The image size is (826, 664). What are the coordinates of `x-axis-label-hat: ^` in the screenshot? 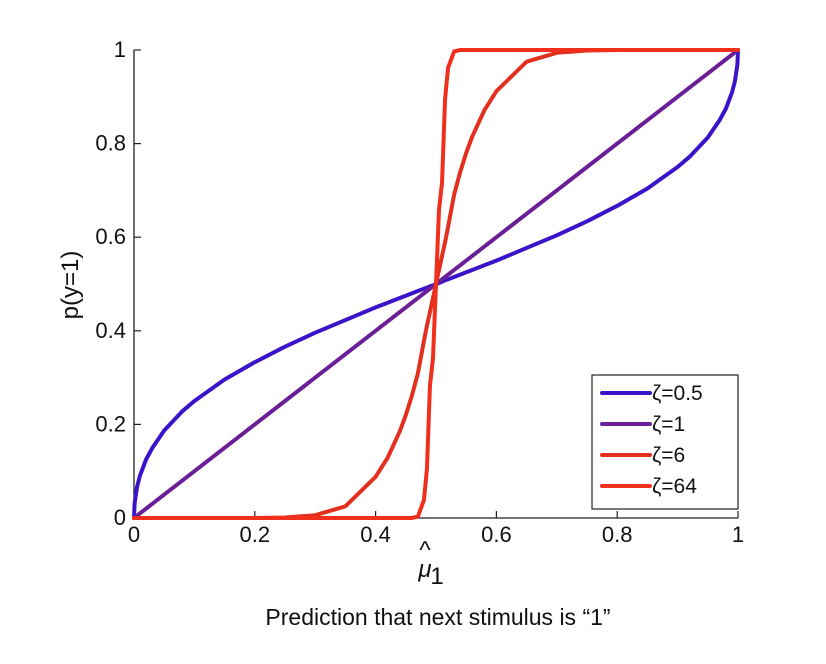 It's located at (425, 550).